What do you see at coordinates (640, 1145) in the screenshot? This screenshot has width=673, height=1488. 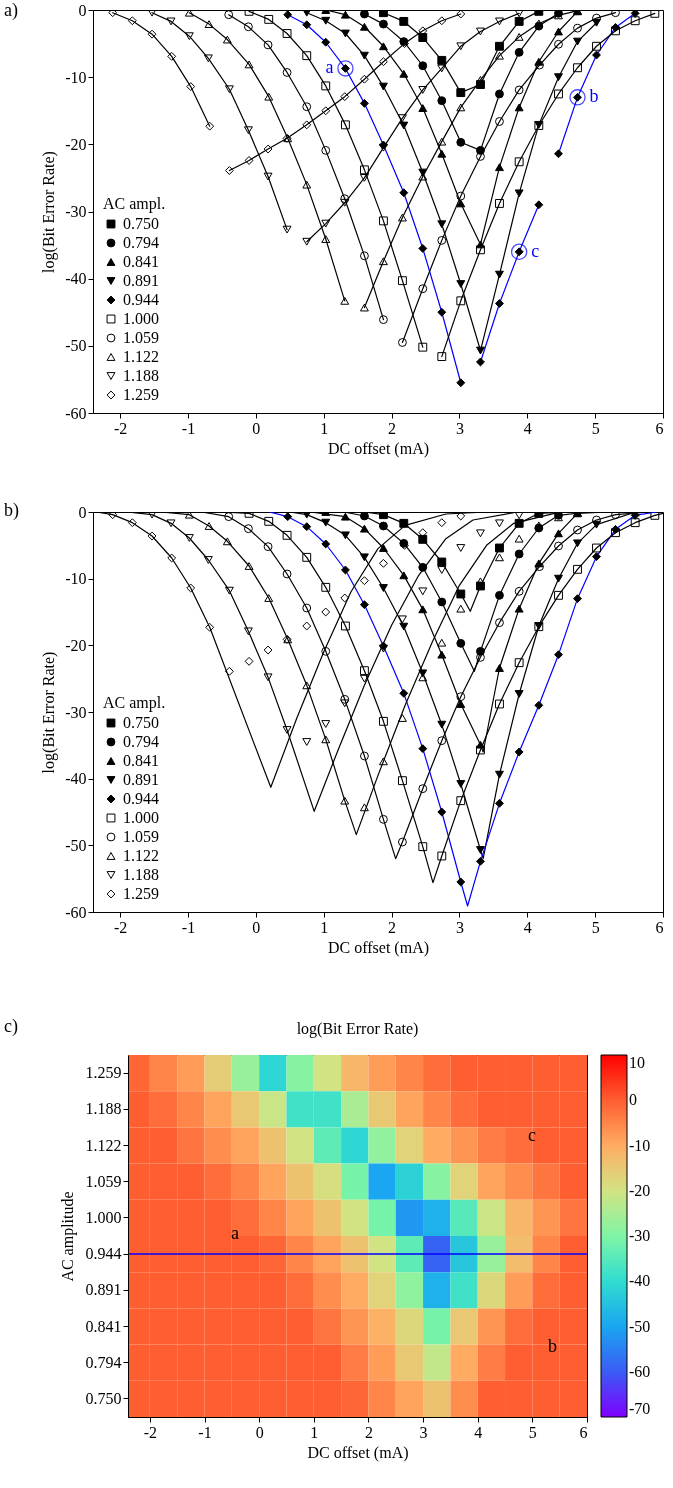 I see `color-bar-label: -10` at bounding box center [640, 1145].